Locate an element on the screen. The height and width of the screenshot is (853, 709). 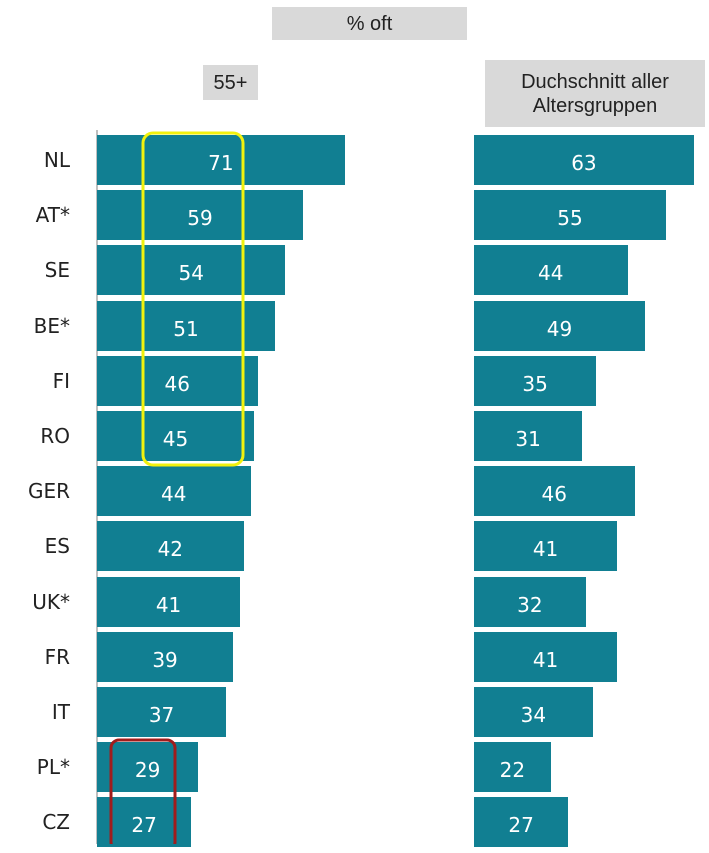
category-label: AT* is located at coordinates (52, 215).